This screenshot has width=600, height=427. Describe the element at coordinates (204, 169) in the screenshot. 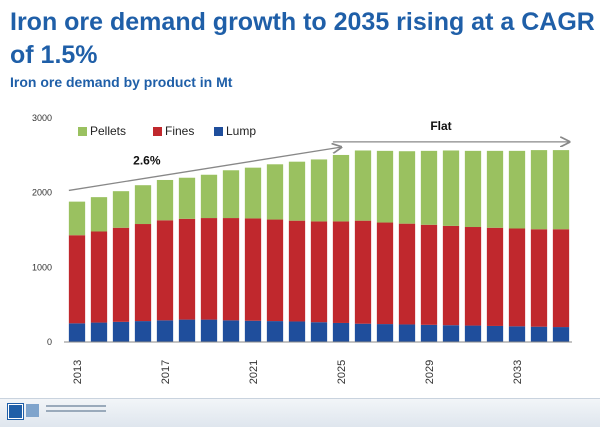

I see `annotation-arrow-growth` at that location.